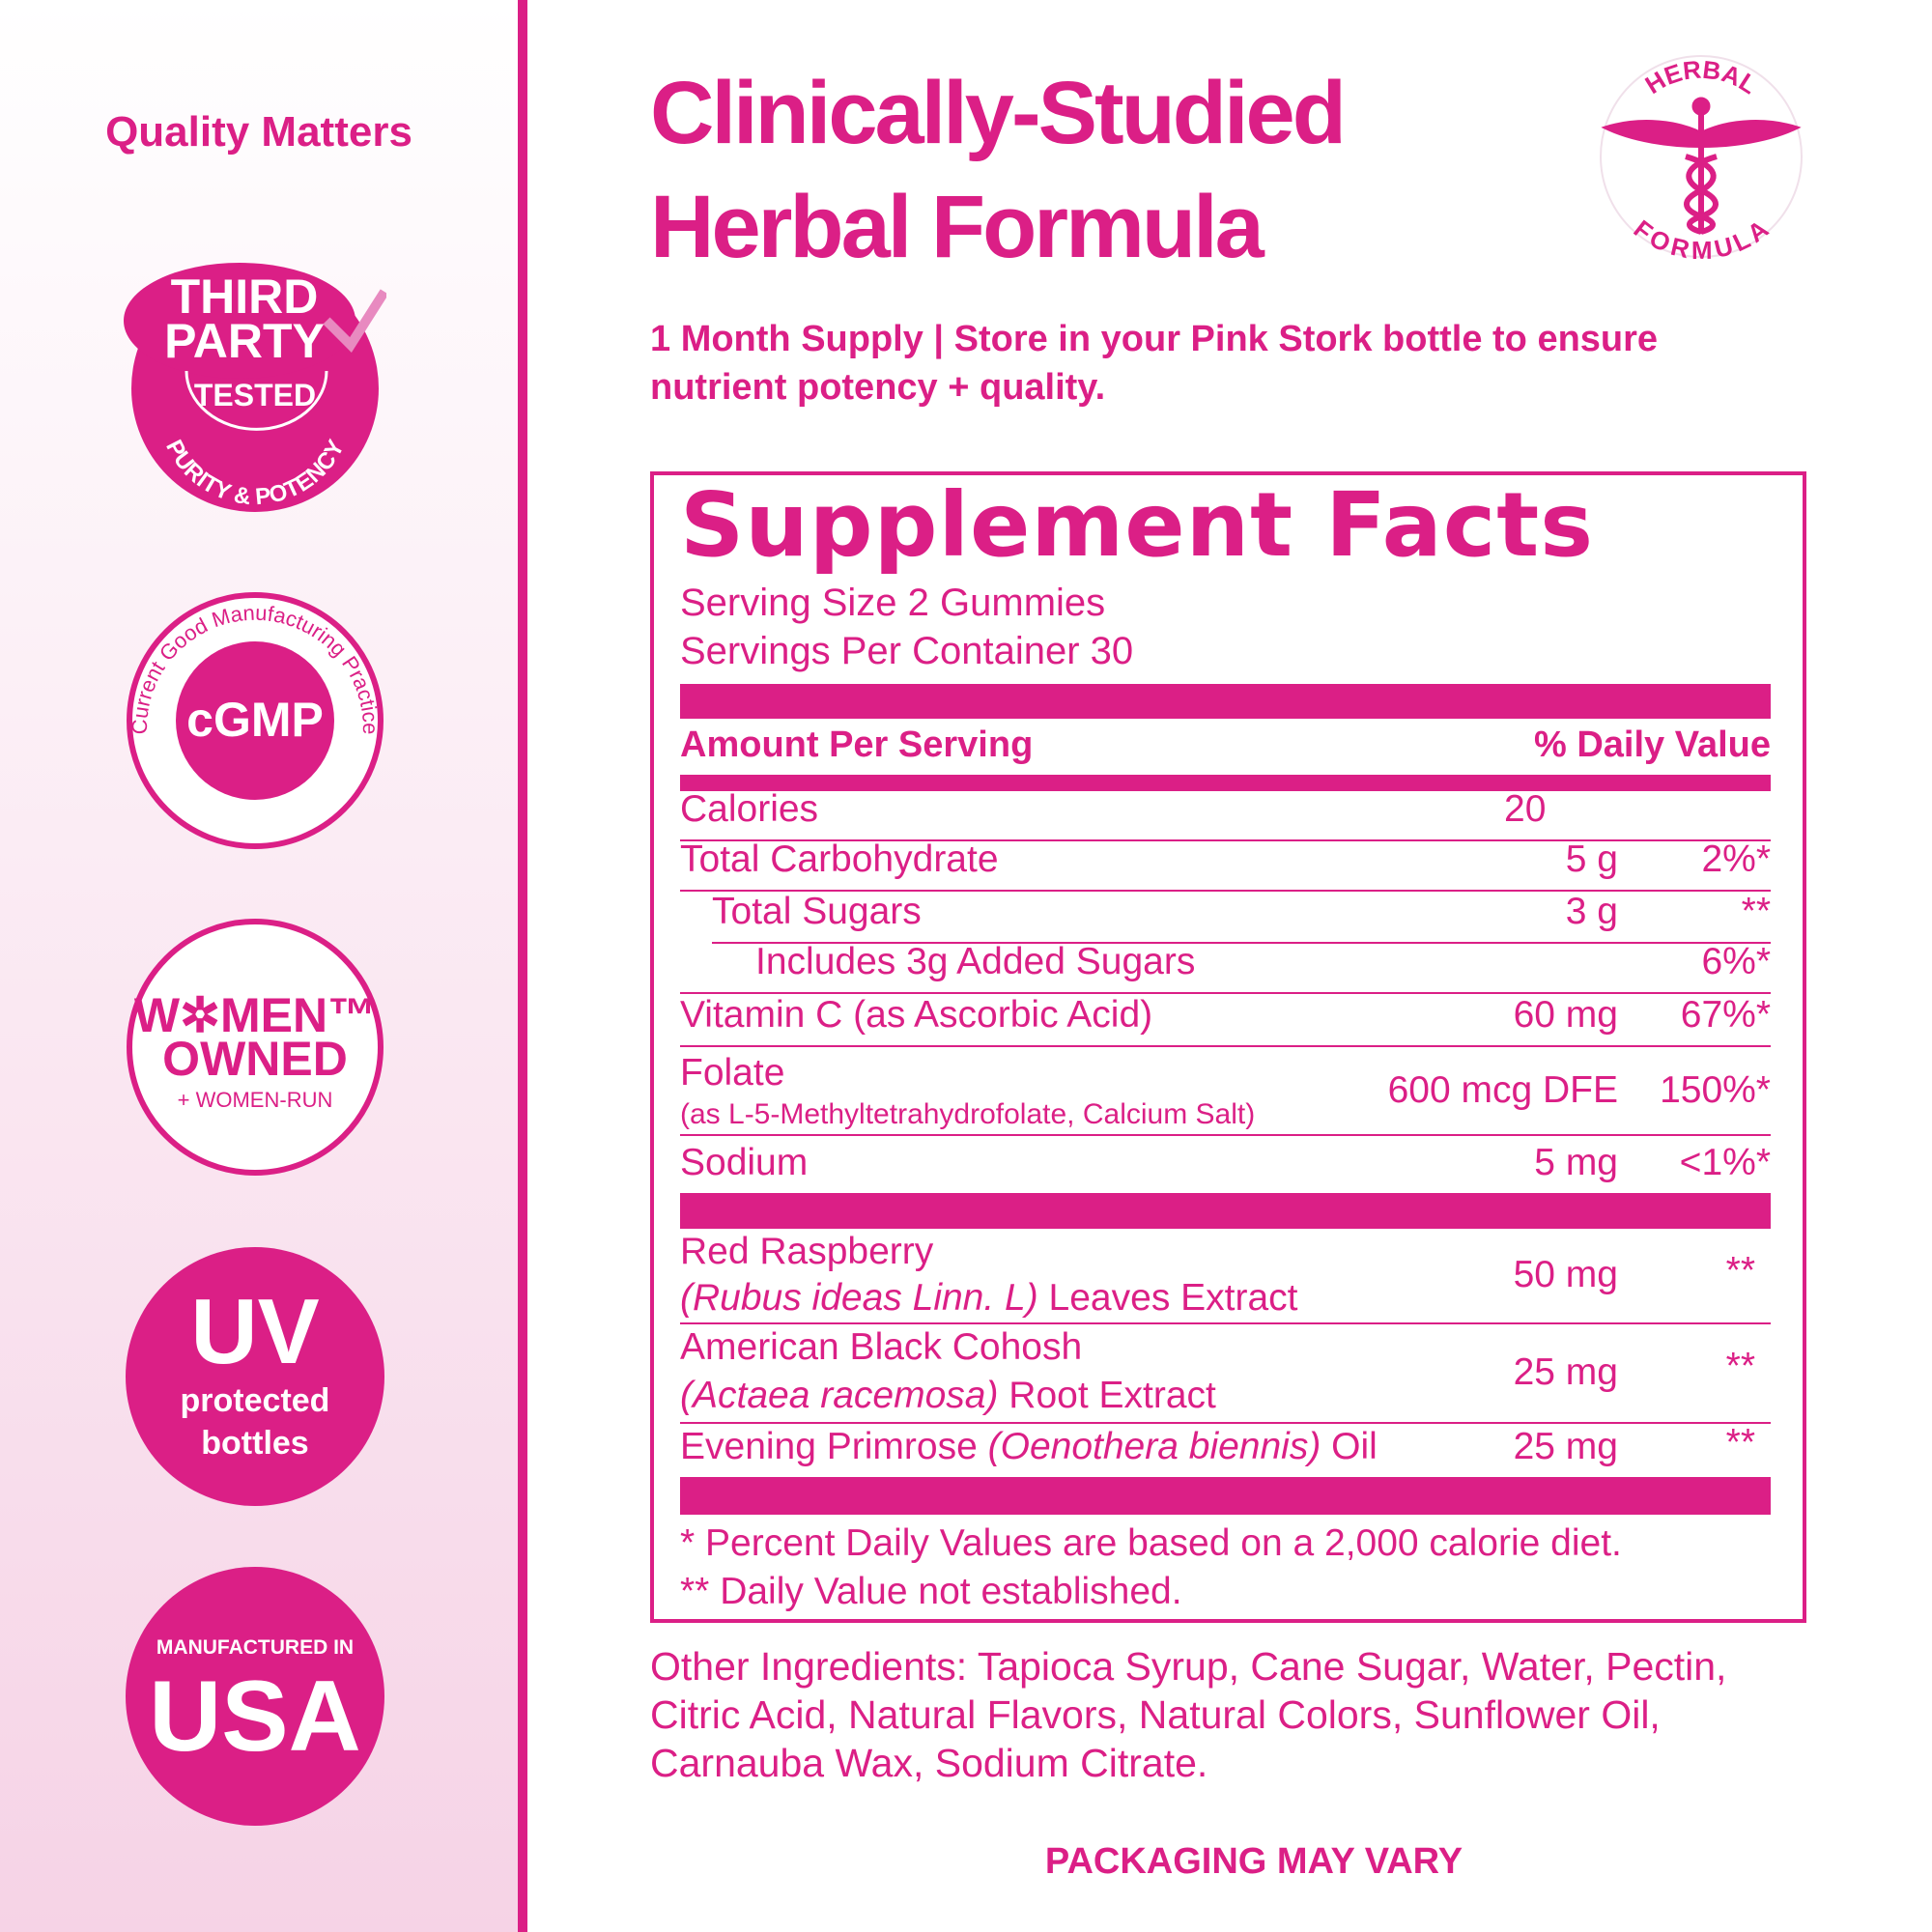 The width and height of the screenshot is (1932, 1932). Describe the element at coordinates (957, 227) in the screenshot. I see `title-line-2: Herbal Formula` at that location.